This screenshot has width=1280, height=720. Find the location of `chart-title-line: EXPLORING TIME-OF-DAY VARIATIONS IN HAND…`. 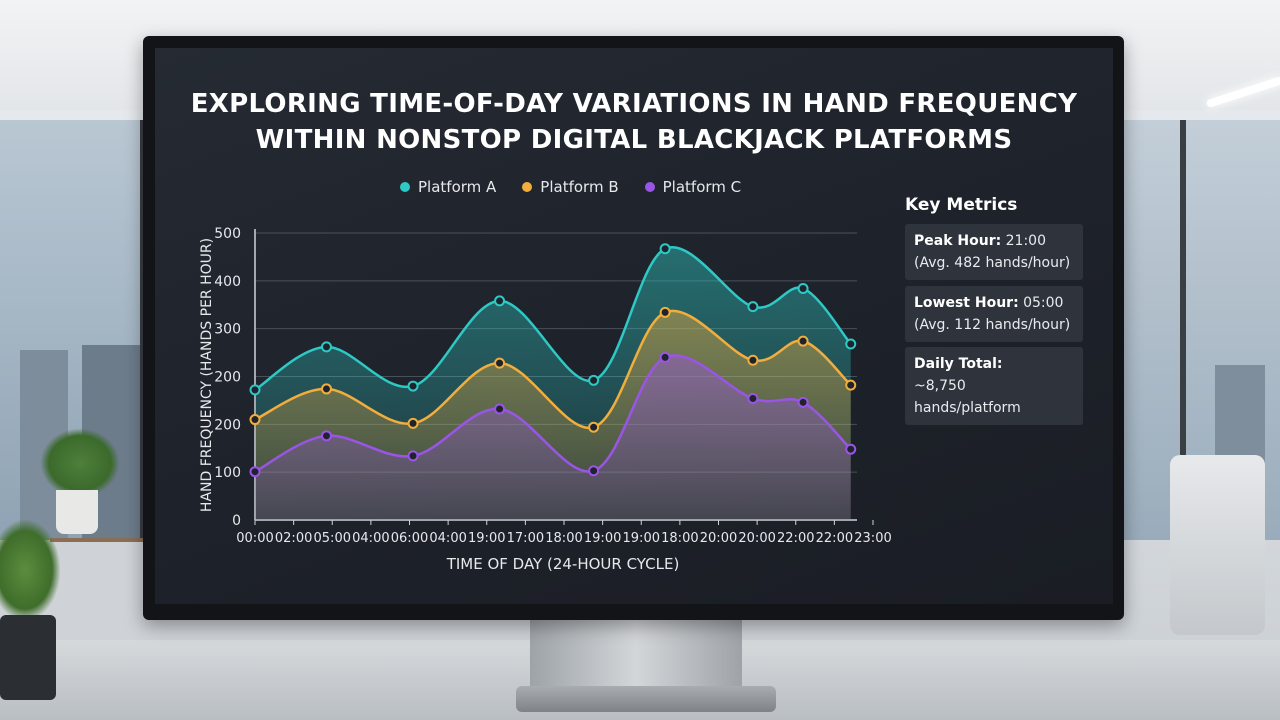

chart-title-line: EXPLORING TIME-OF-DAY VARIATIONS IN HAND… is located at coordinates (634, 104).